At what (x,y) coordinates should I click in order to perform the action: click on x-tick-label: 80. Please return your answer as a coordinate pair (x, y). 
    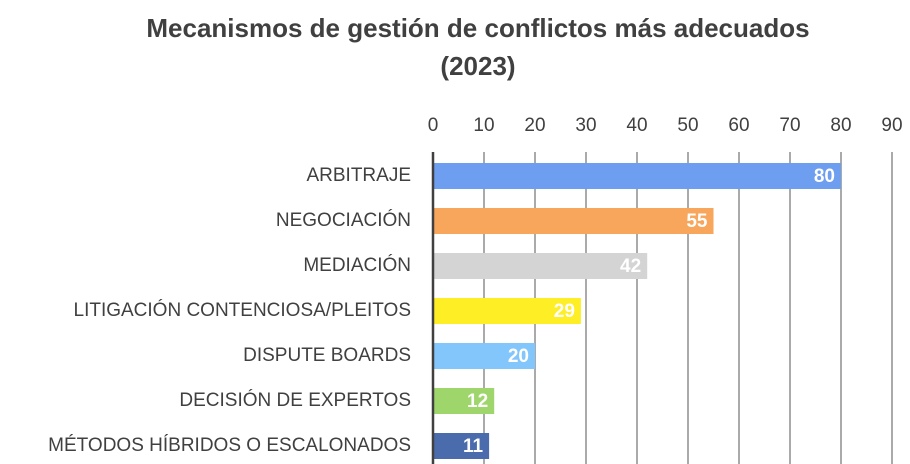
    Looking at the image, I should click on (840, 125).